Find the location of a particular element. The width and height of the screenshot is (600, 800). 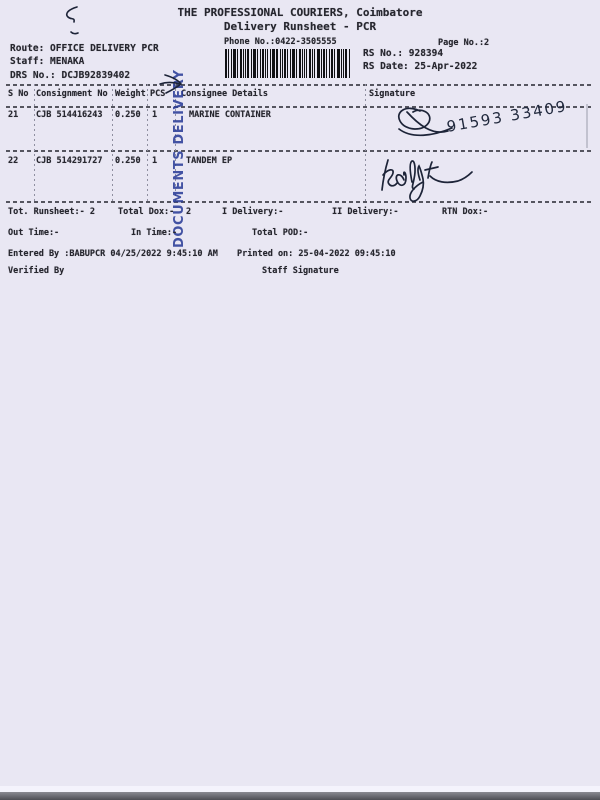

row-consignment: CJB 514291727 is located at coordinates (69, 161).